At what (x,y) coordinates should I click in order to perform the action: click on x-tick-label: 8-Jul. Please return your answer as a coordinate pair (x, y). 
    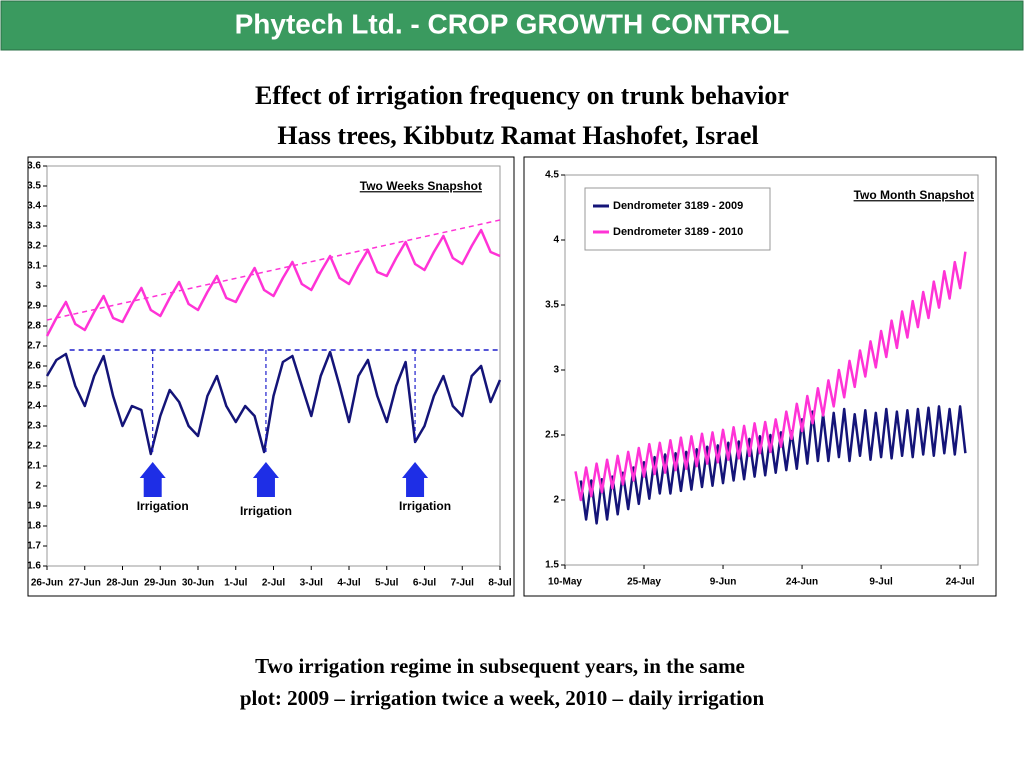
    Looking at the image, I should click on (500, 583).